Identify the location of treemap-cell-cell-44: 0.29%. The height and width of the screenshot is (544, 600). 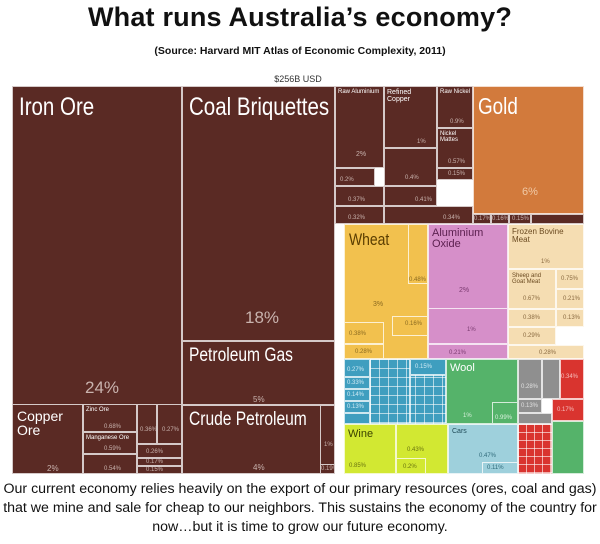
(532, 336).